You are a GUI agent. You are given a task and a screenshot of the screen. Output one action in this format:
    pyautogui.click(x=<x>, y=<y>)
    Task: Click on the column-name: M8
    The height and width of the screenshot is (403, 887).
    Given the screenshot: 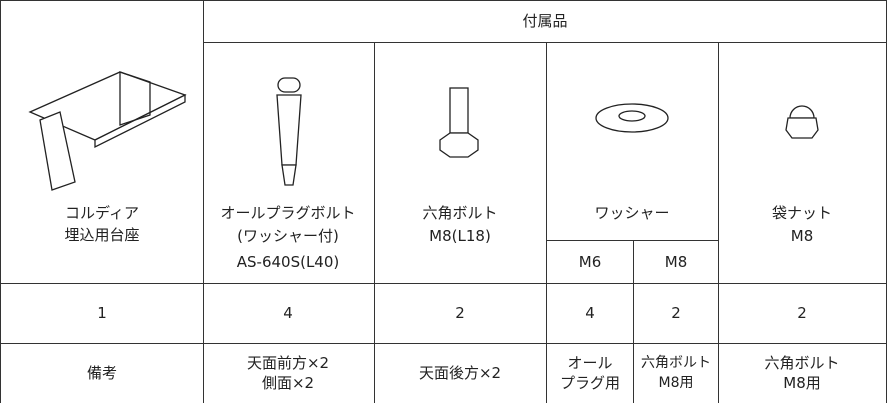 What is the action you would take?
    pyautogui.click(x=802, y=236)
    